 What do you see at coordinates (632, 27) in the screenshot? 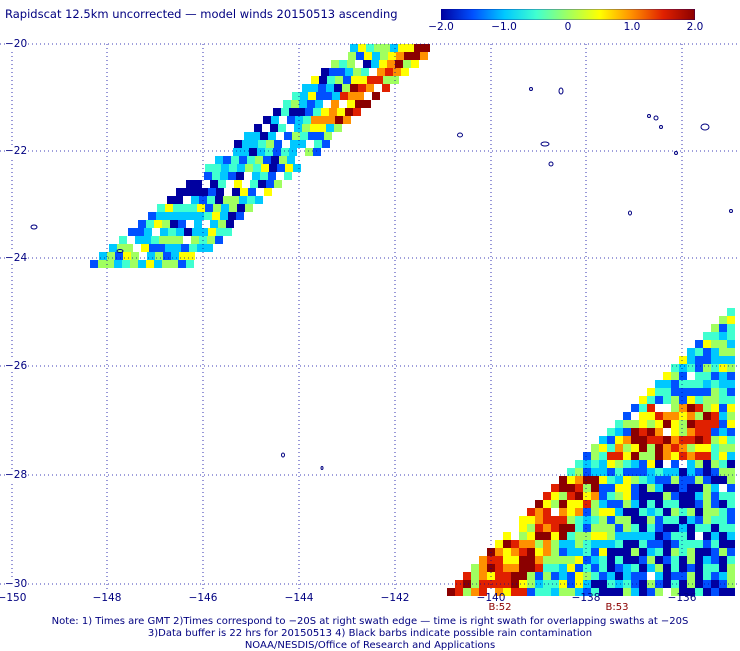
I see `colorbar-tick: 1.0` at bounding box center [632, 27].